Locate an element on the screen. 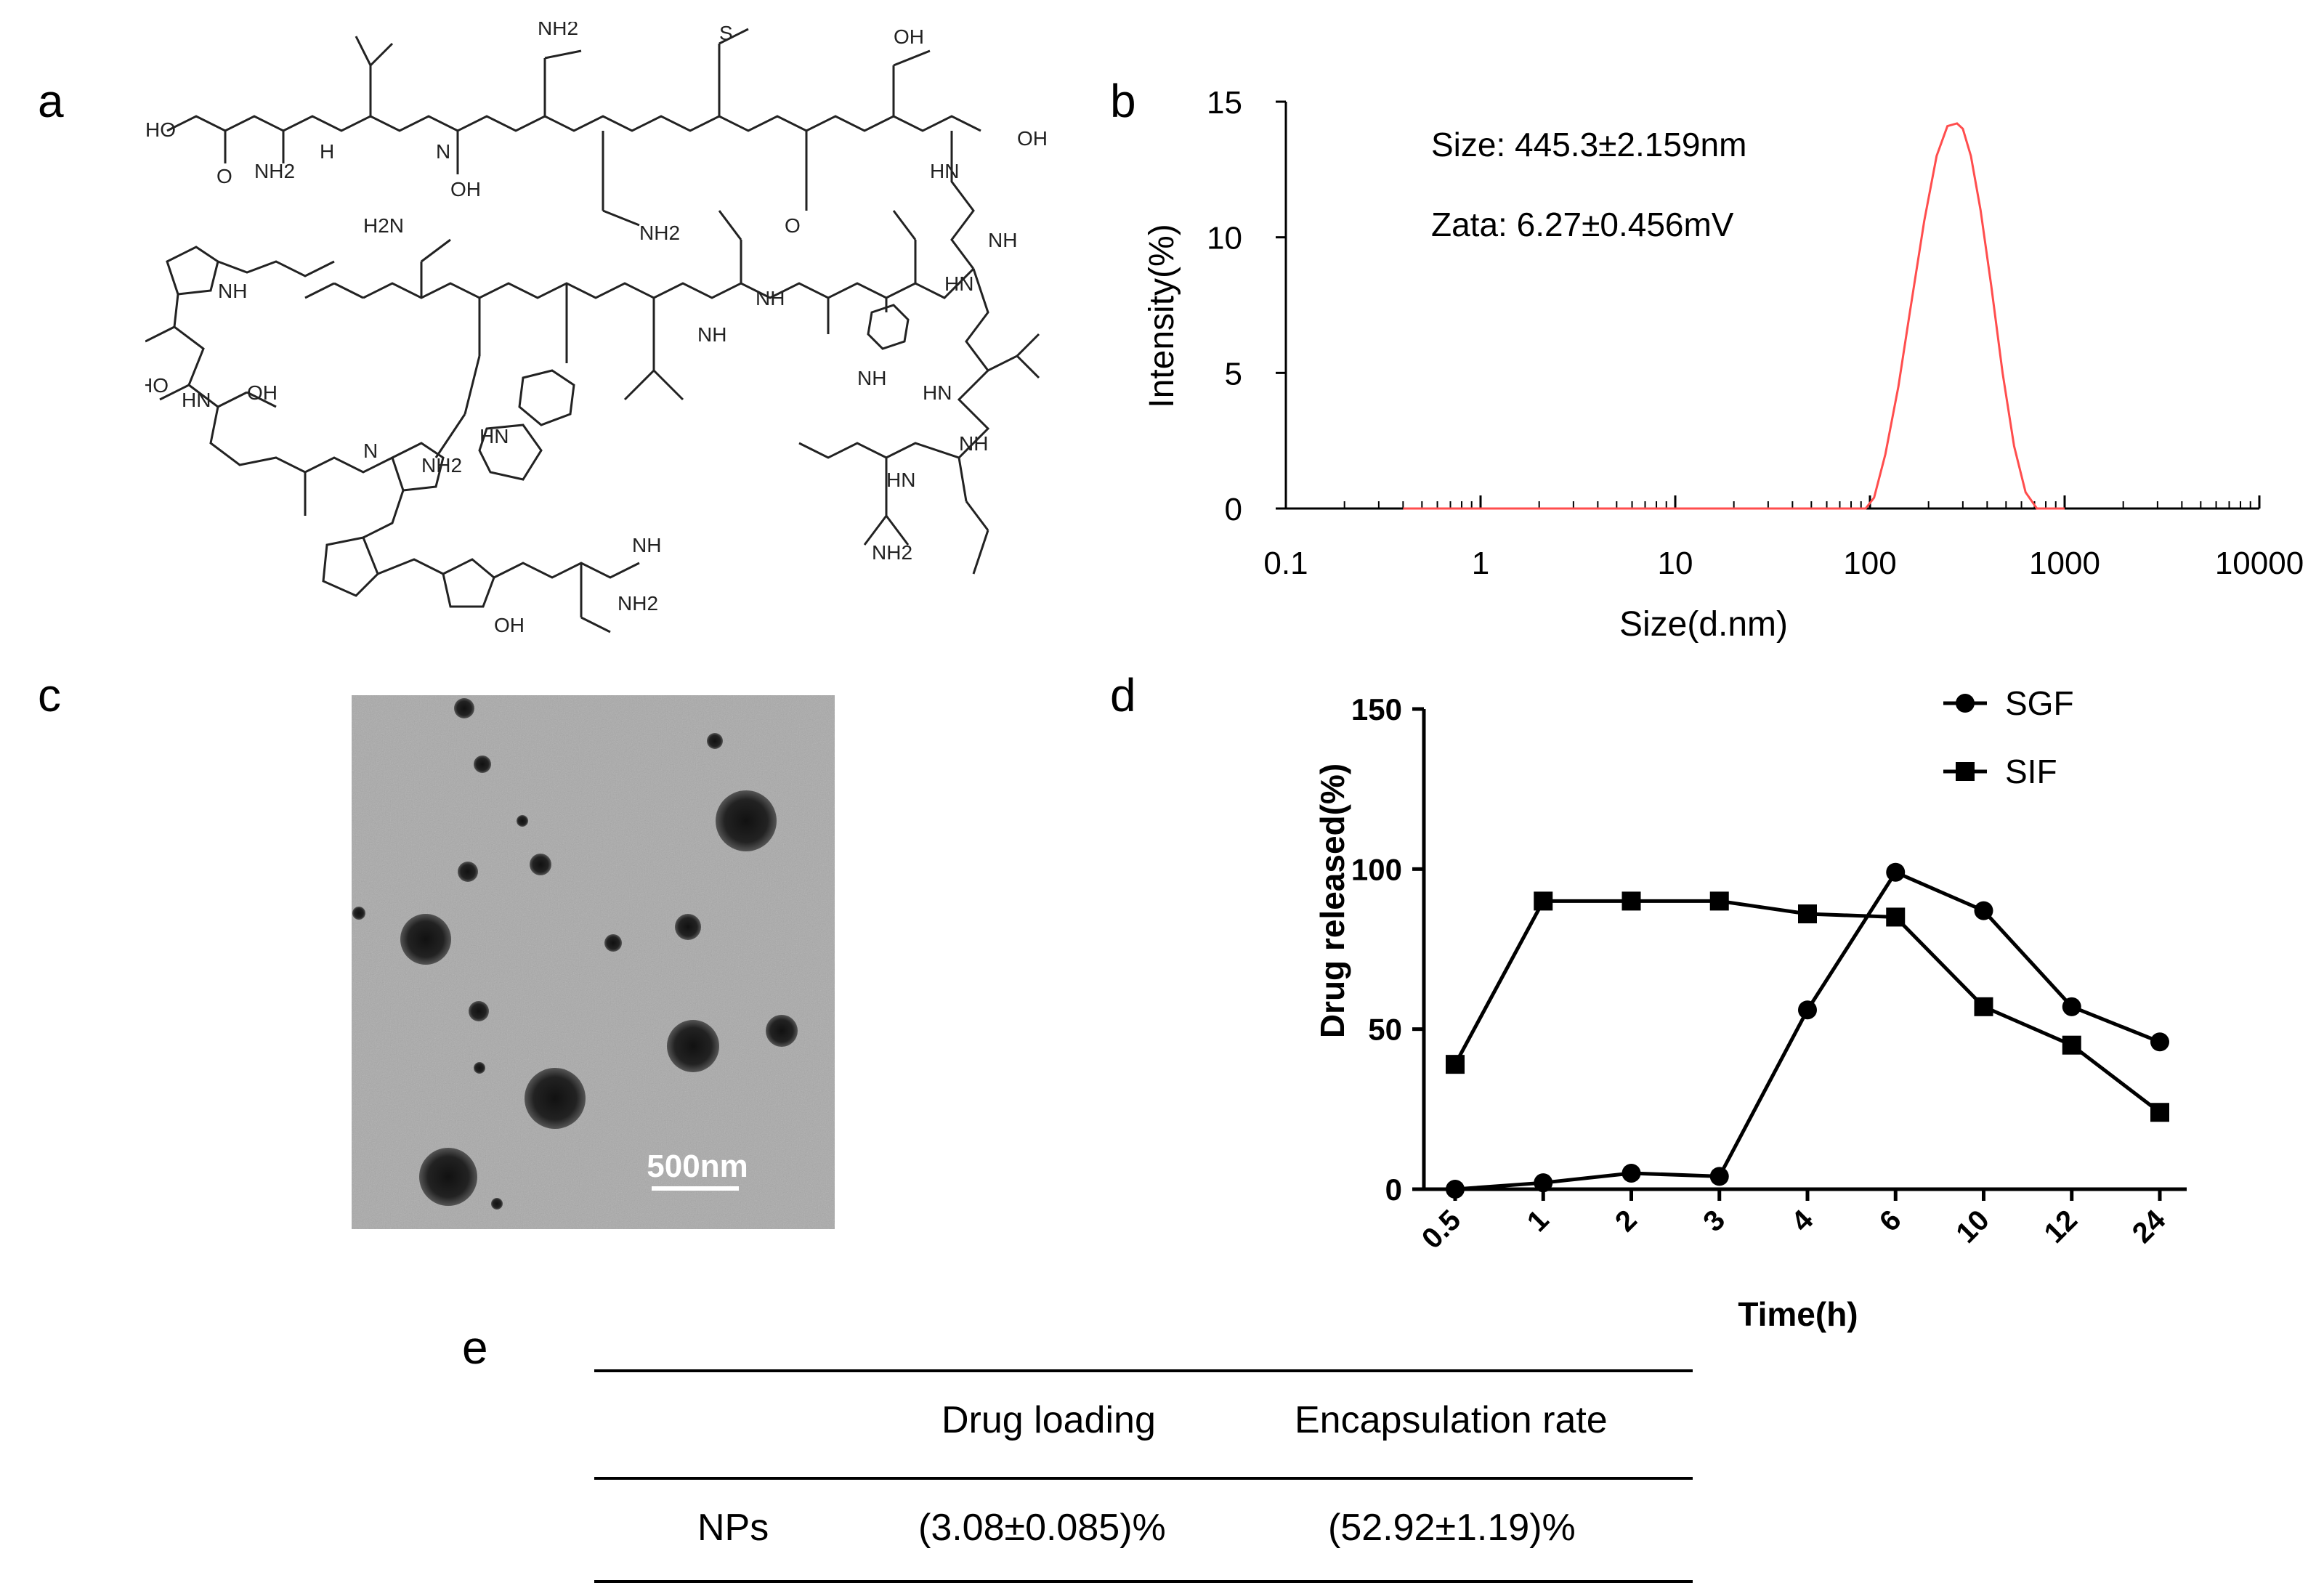 The width and height of the screenshot is (2324, 1596). y-tick-label: 15 is located at coordinates (1224, 103).